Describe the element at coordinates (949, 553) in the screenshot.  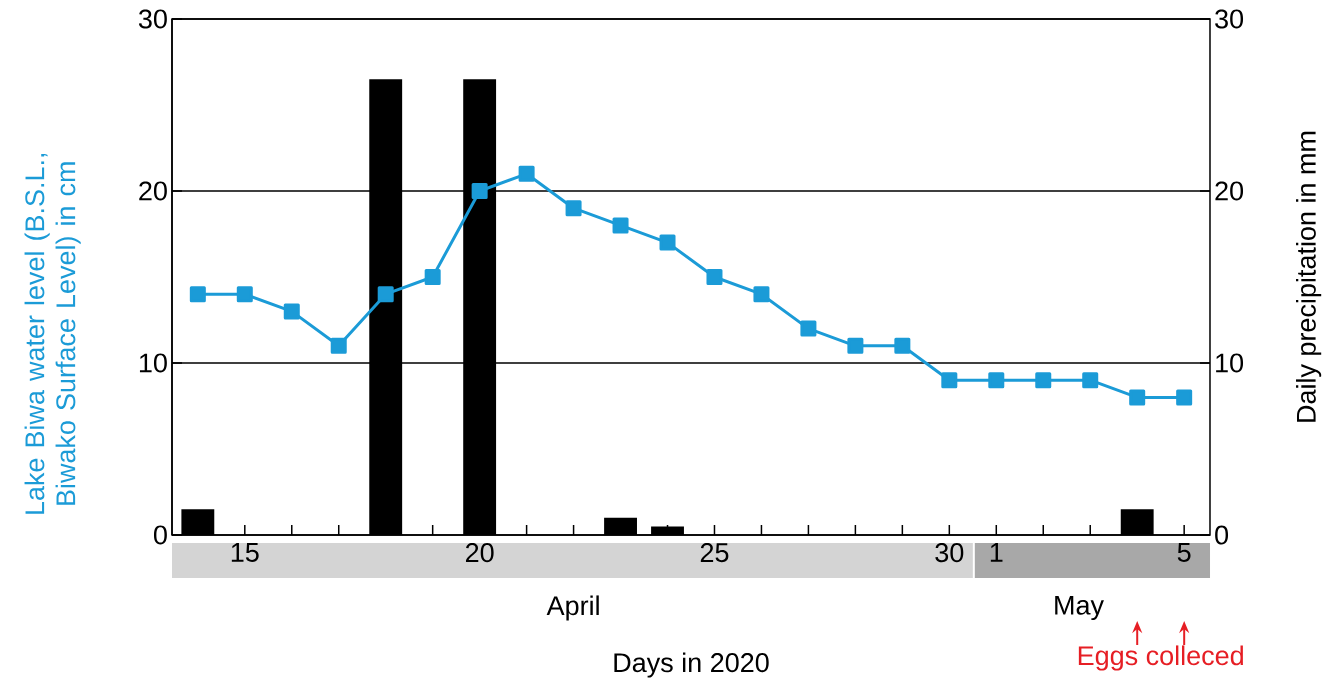
I see `x-tick-label: 30` at that location.